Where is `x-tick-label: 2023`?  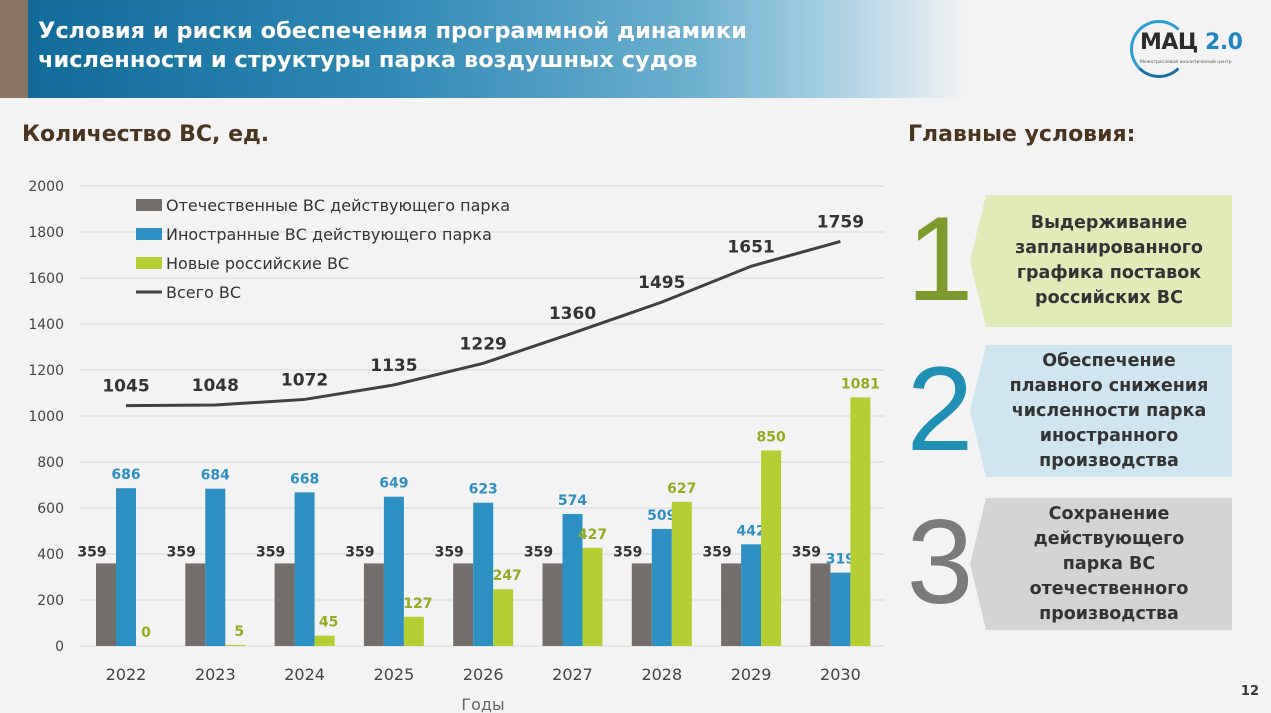 x-tick-label: 2023 is located at coordinates (215, 674).